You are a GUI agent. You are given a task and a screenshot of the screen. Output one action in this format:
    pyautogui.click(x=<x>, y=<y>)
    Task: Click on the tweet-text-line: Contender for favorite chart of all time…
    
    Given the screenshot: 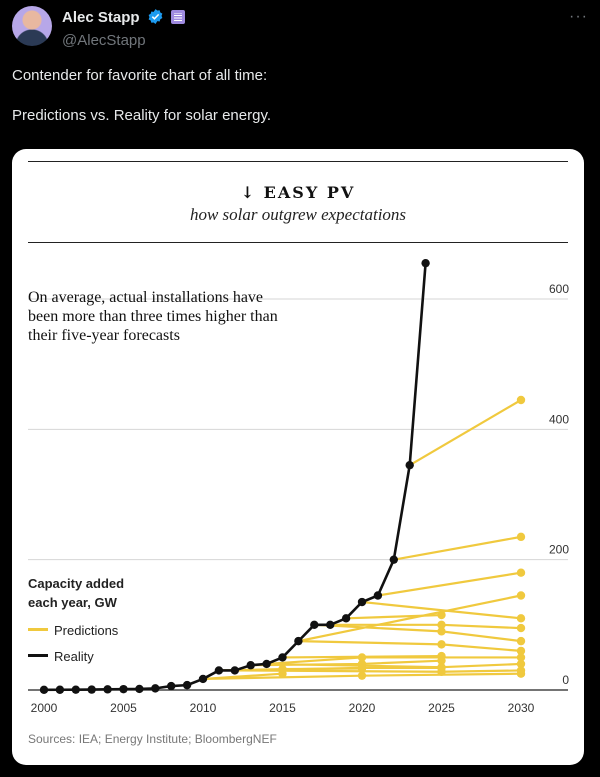 What is the action you would take?
    pyautogui.click(x=140, y=75)
    